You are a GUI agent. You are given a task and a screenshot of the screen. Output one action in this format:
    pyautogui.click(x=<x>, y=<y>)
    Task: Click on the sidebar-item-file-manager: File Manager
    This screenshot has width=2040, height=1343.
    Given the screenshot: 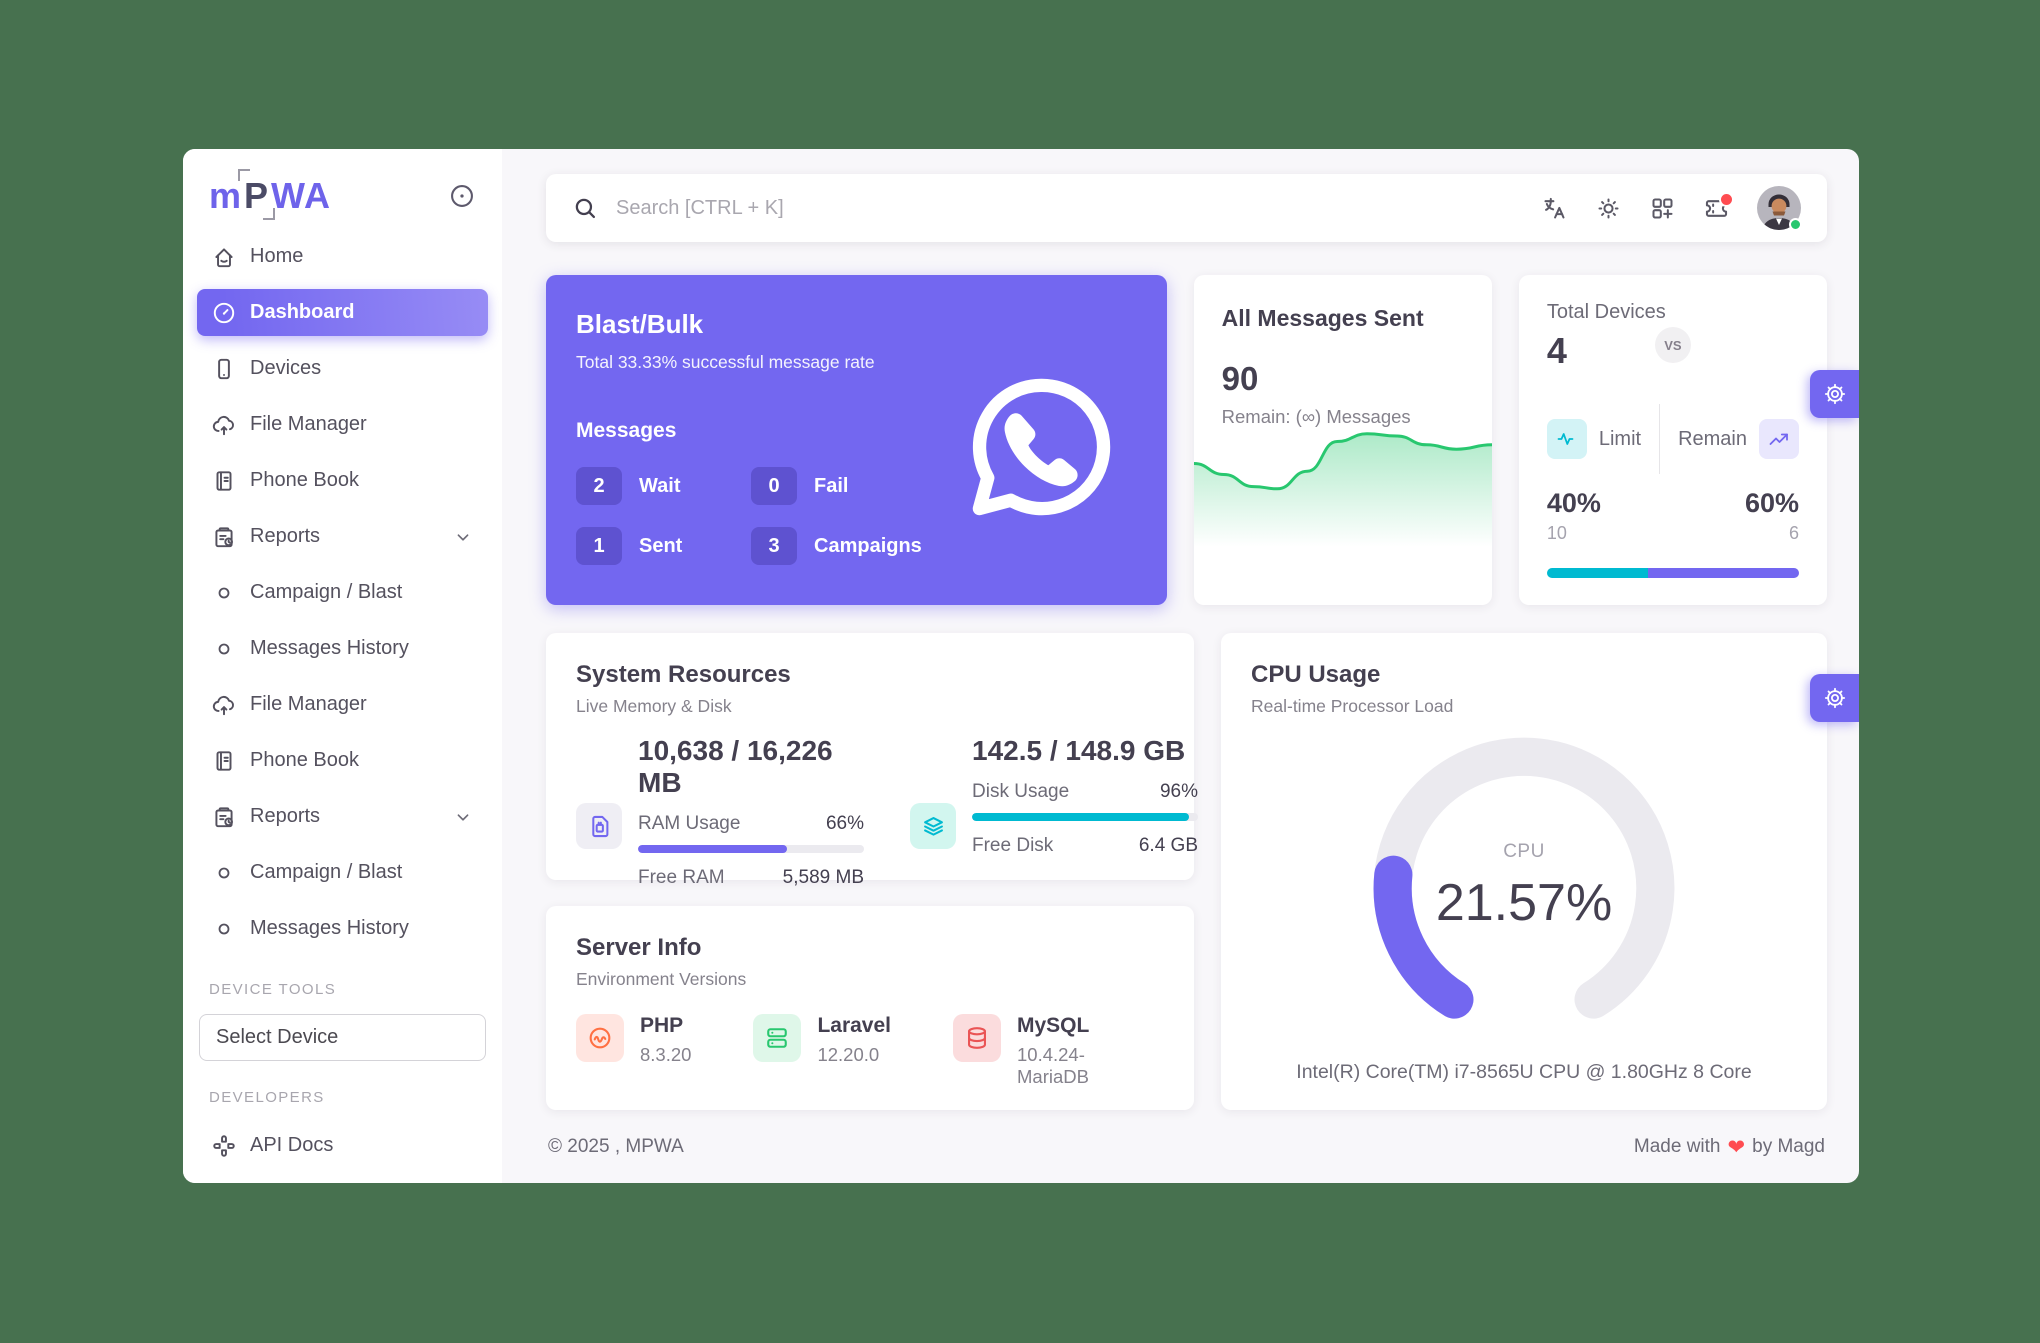 What is the action you would take?
    pyautogui.click(x=342, y=424)
    